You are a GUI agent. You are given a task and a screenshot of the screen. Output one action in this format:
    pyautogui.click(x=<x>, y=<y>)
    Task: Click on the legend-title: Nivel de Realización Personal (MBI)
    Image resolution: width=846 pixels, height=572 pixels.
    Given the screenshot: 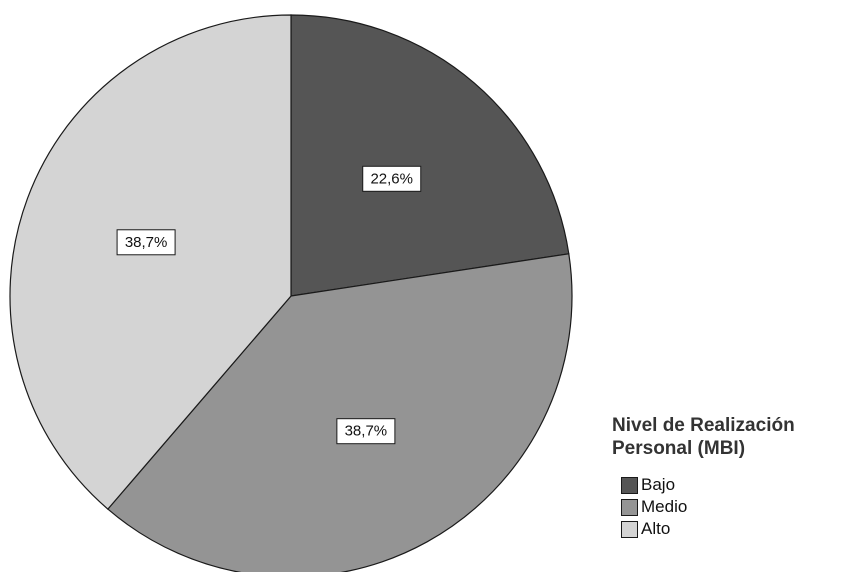 What is the action you would take?
    pyautogui.click(x=703, y=437)
    